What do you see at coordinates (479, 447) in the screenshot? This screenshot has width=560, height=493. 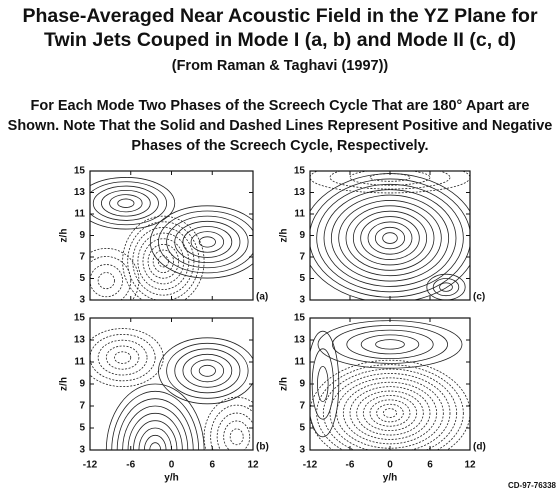 I see `panel-label: (d)` at bounding box center [479, 447].